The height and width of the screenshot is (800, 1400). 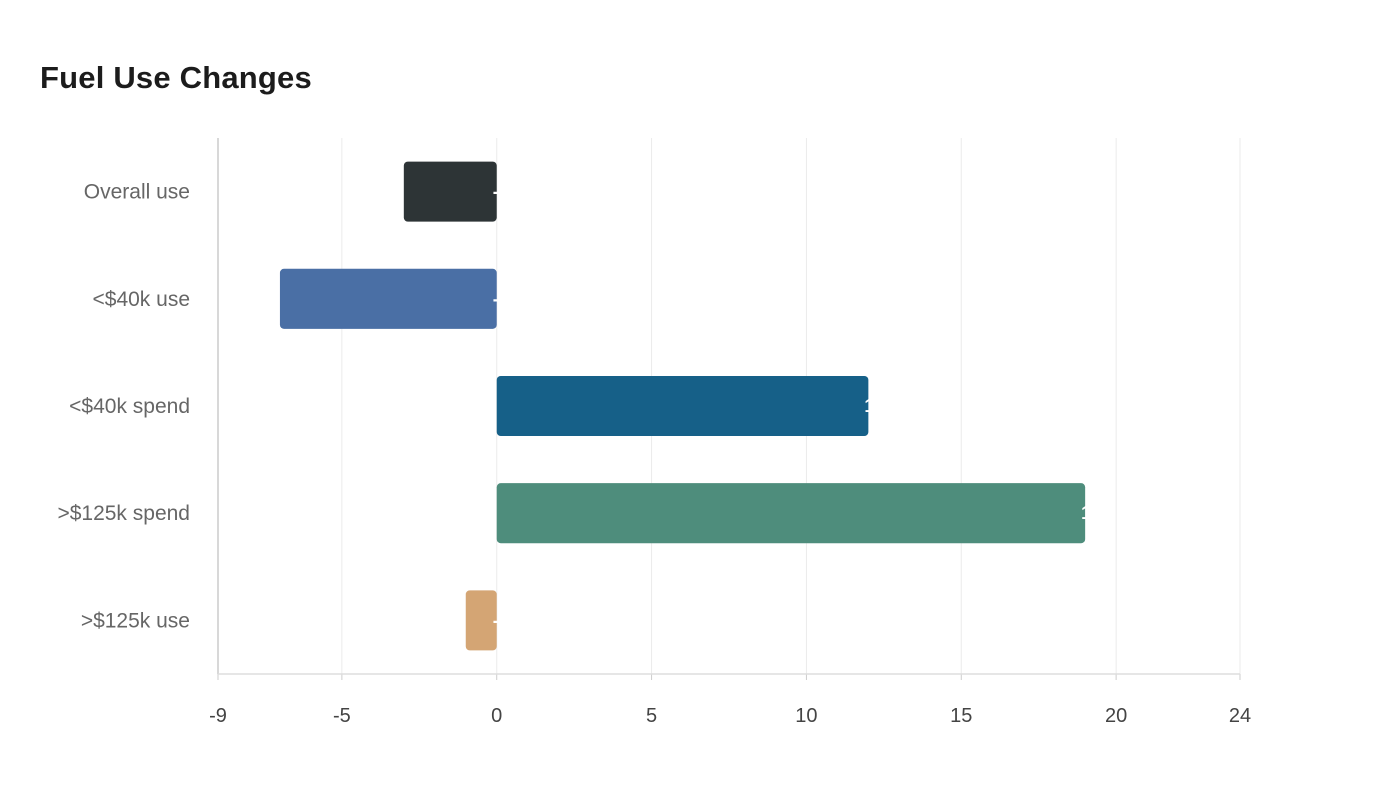 What do you see at coordinates (501, 620) in the screenshot?
I see `data-label: -1` at bounding box center [501, 620].